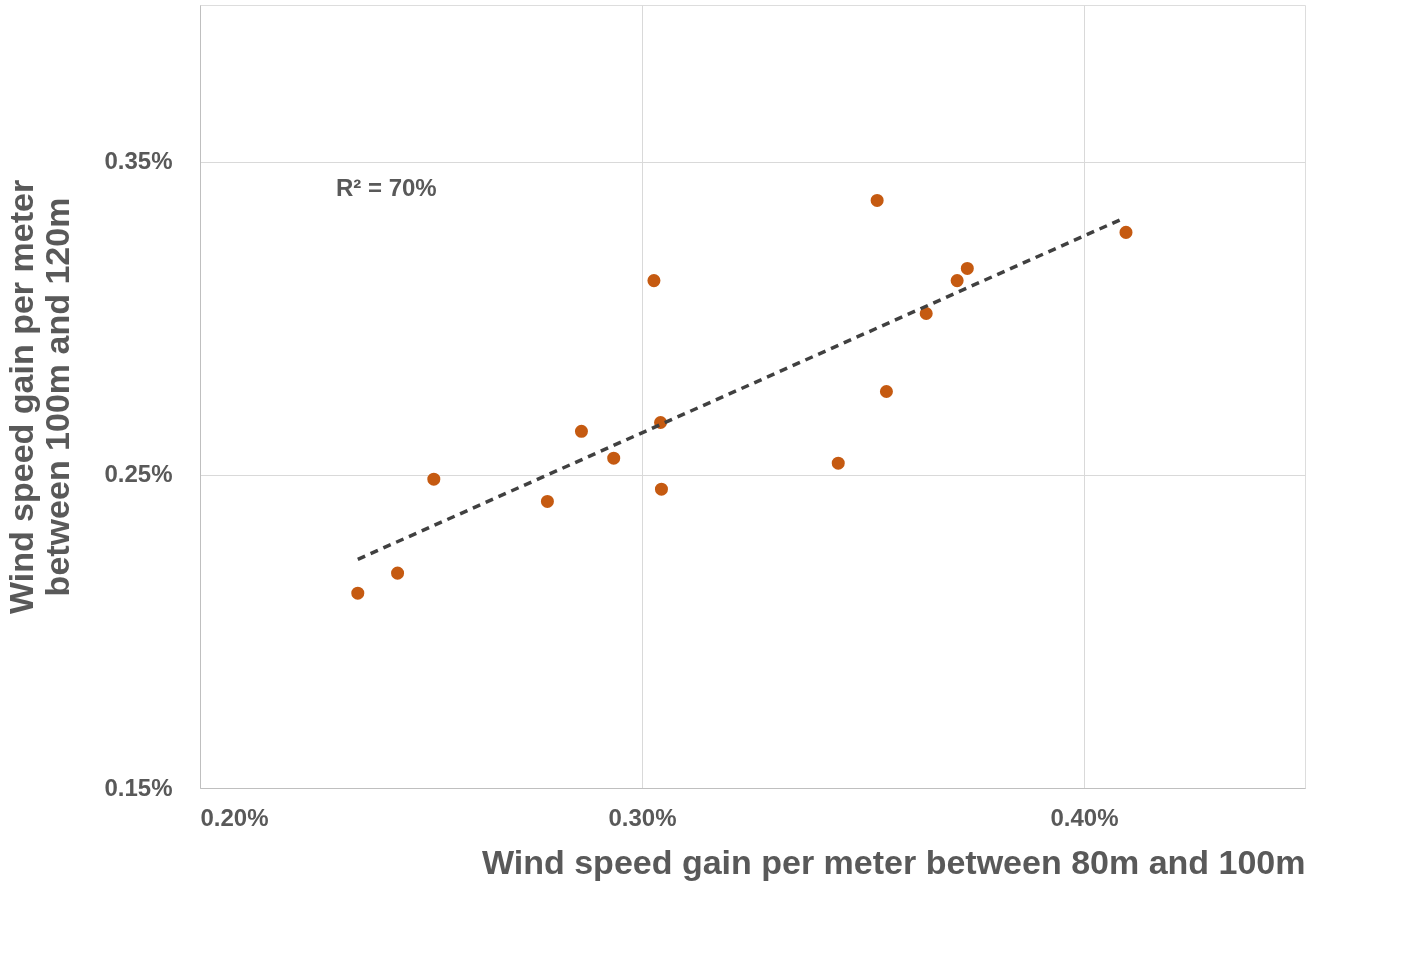 The image size is (1406, 970). What do you see at coordinates (234, 817) in the screenshot?
I see `x-tick-label: 0.20%` at bounding box center [234, 817].